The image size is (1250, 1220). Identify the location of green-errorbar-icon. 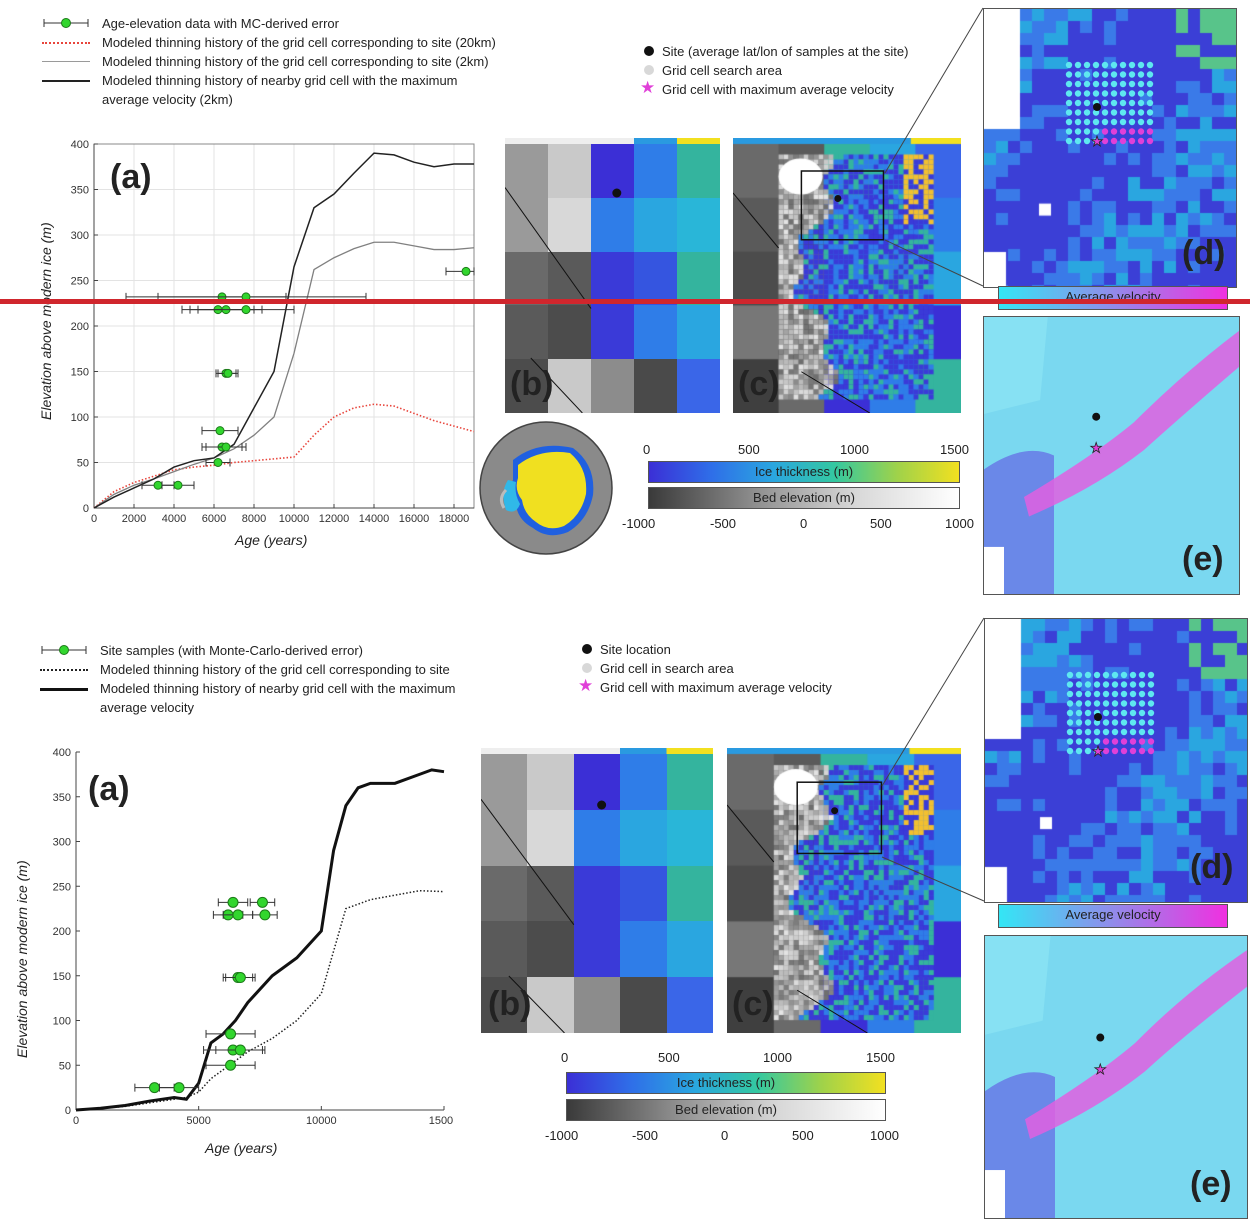
(64, 650).